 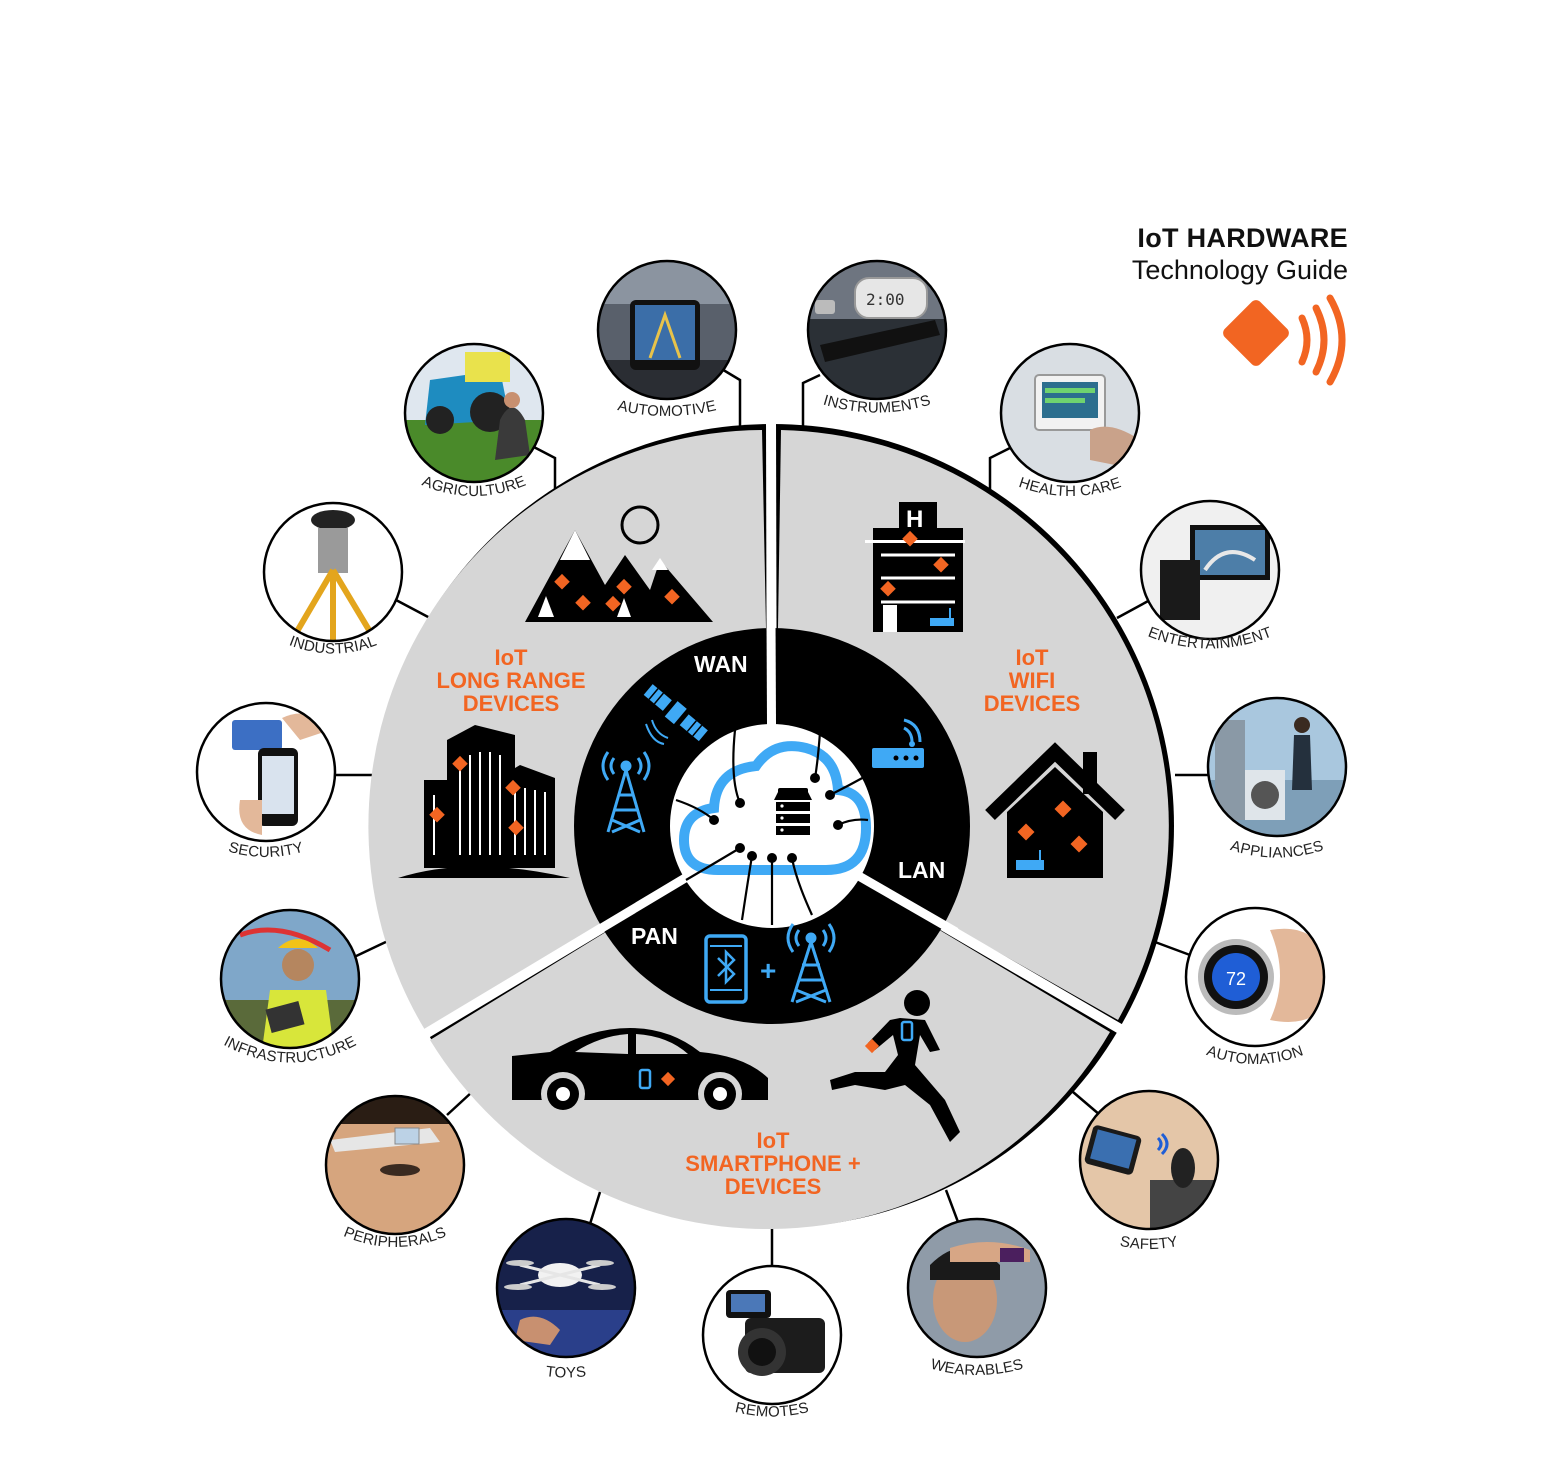 I want to click on category-entertainment, so click(x=1210, y=570).